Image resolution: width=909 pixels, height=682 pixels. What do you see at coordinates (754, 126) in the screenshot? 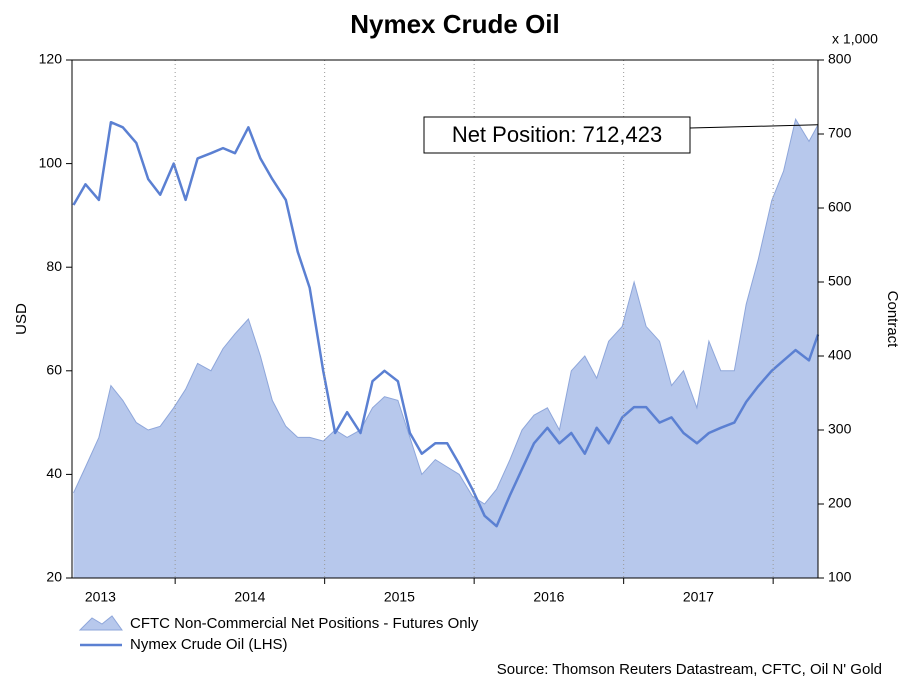
I see `annotation-leader` at bounding box center [754, 126].